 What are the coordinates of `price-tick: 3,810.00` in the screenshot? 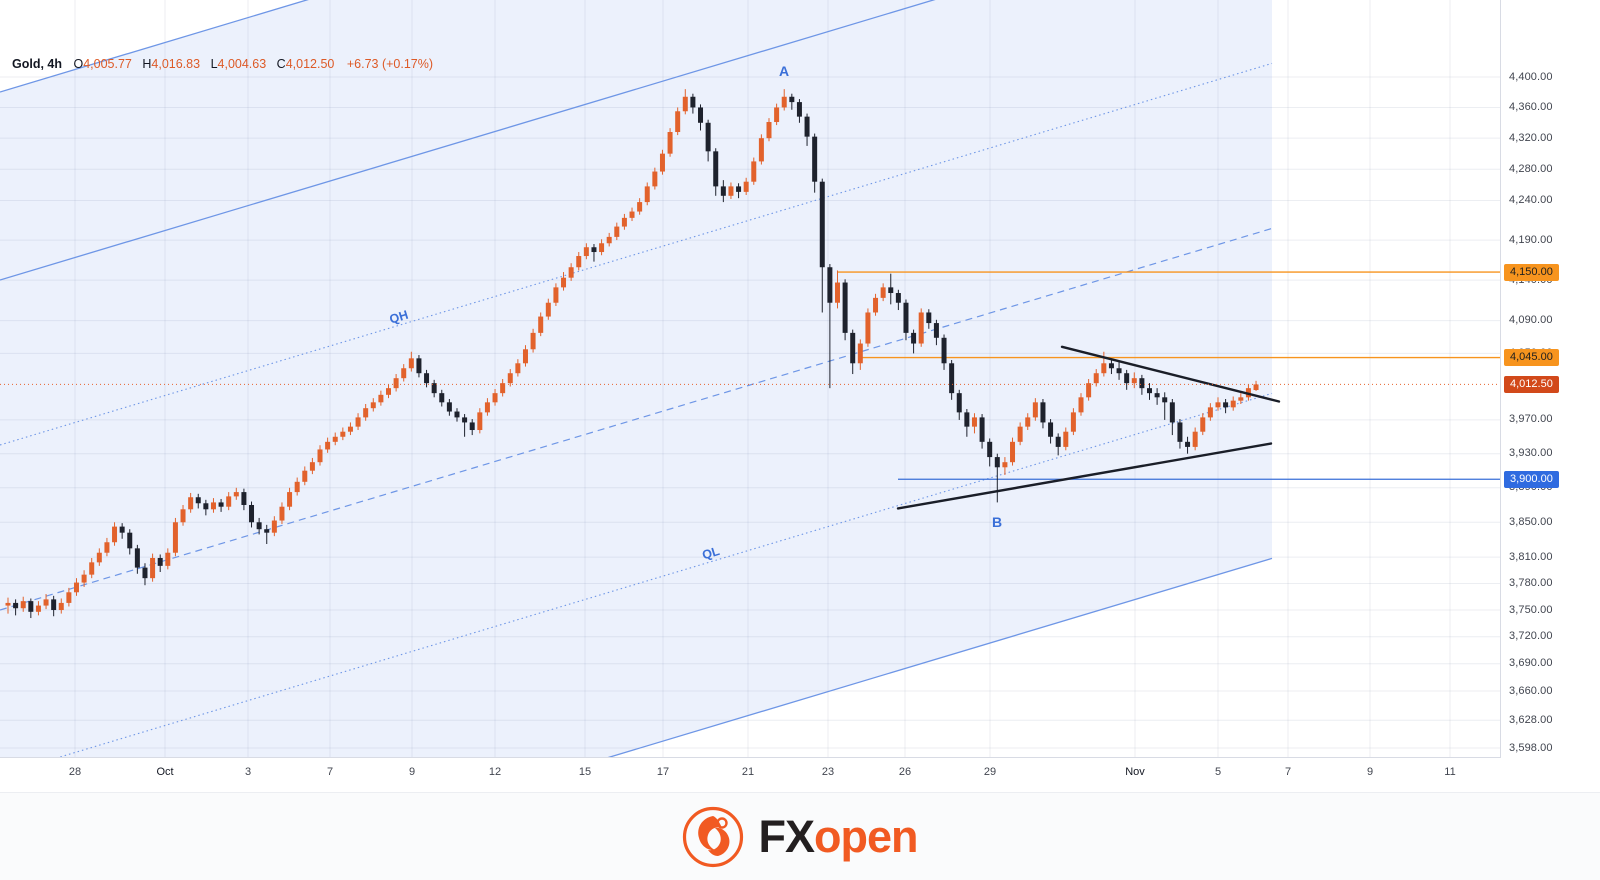 It's located at (1531, 556).